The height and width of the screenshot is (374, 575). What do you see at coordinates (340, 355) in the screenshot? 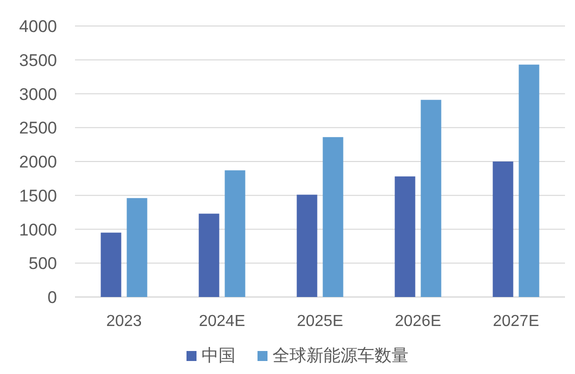
I see `legend-label: 全球新能源车数量` at bounding box center [340, 355].